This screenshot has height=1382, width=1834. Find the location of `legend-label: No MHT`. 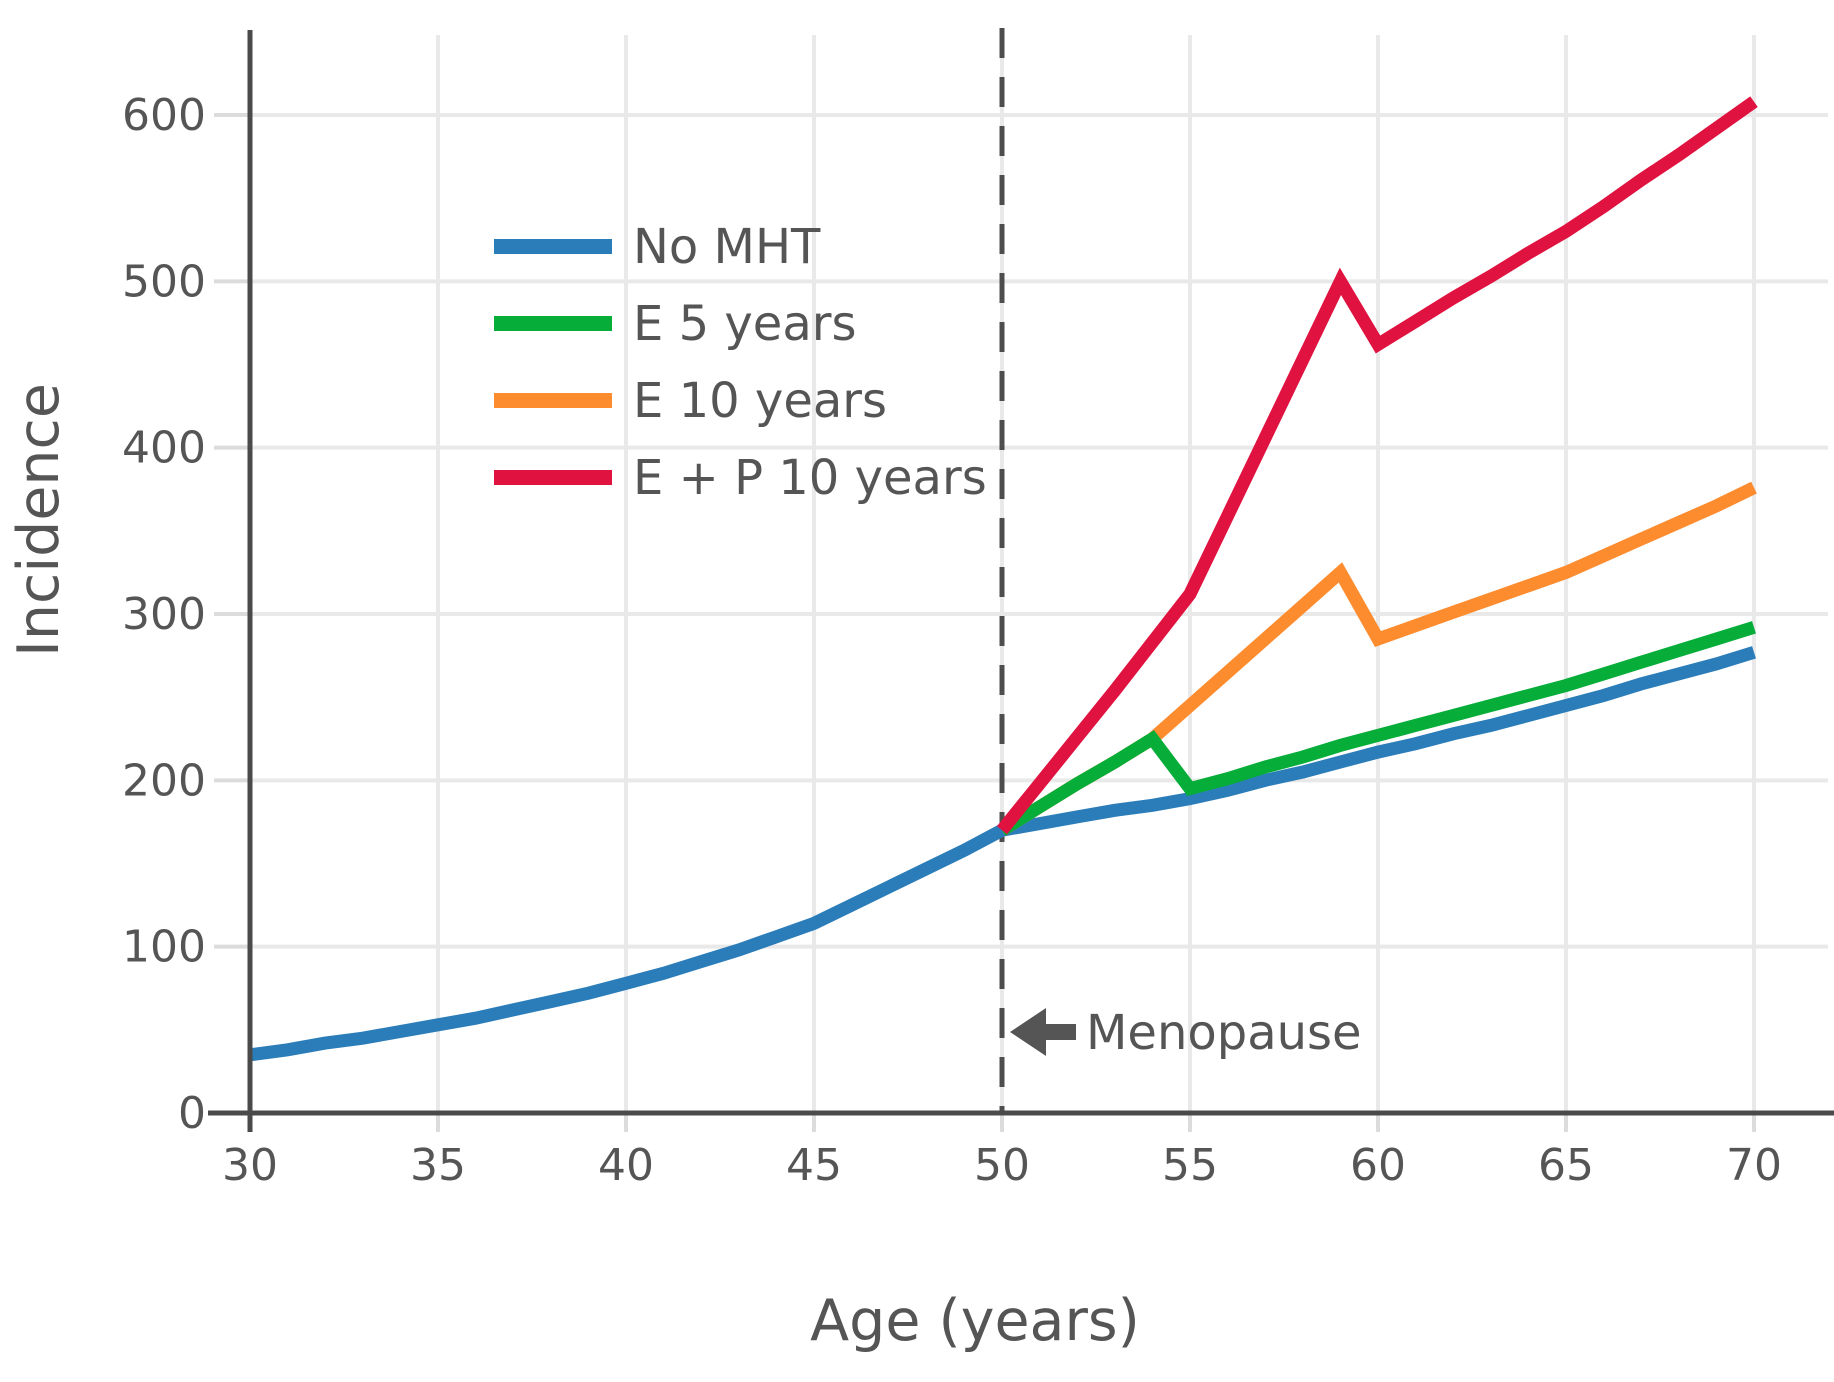

legend-label: No MHT is located at coordinates (727, 247).